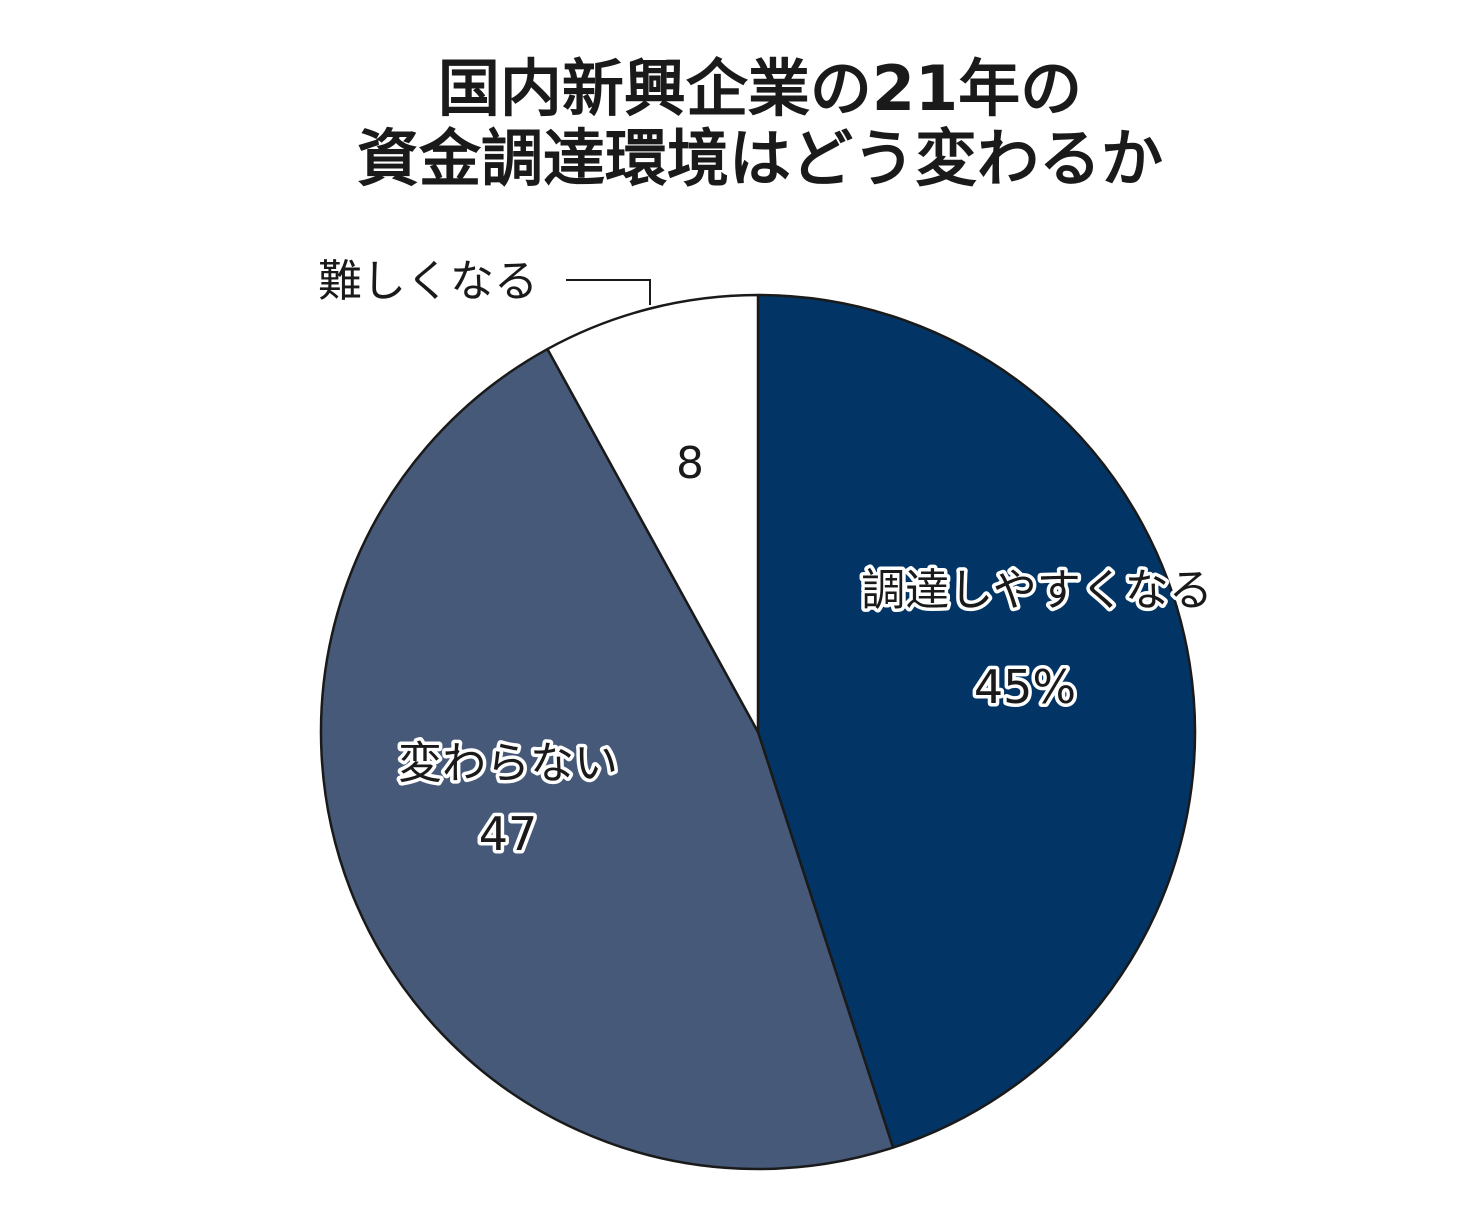 This screenshot has width=1475, height=1209. What do you see at coordinates (428, 281) in the screenshot?
I see `slice-label-3: 難しくなる` at bounding box center [428, 281].